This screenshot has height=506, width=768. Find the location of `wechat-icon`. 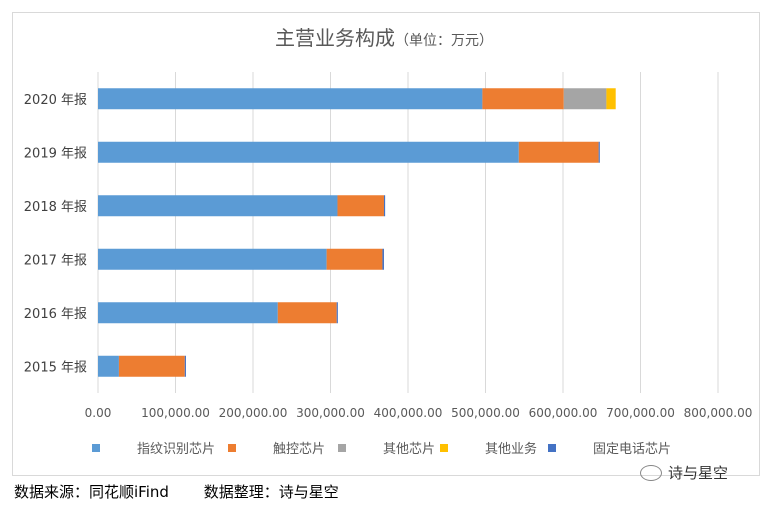

wechat-icon is located at coordinates (651, 472).